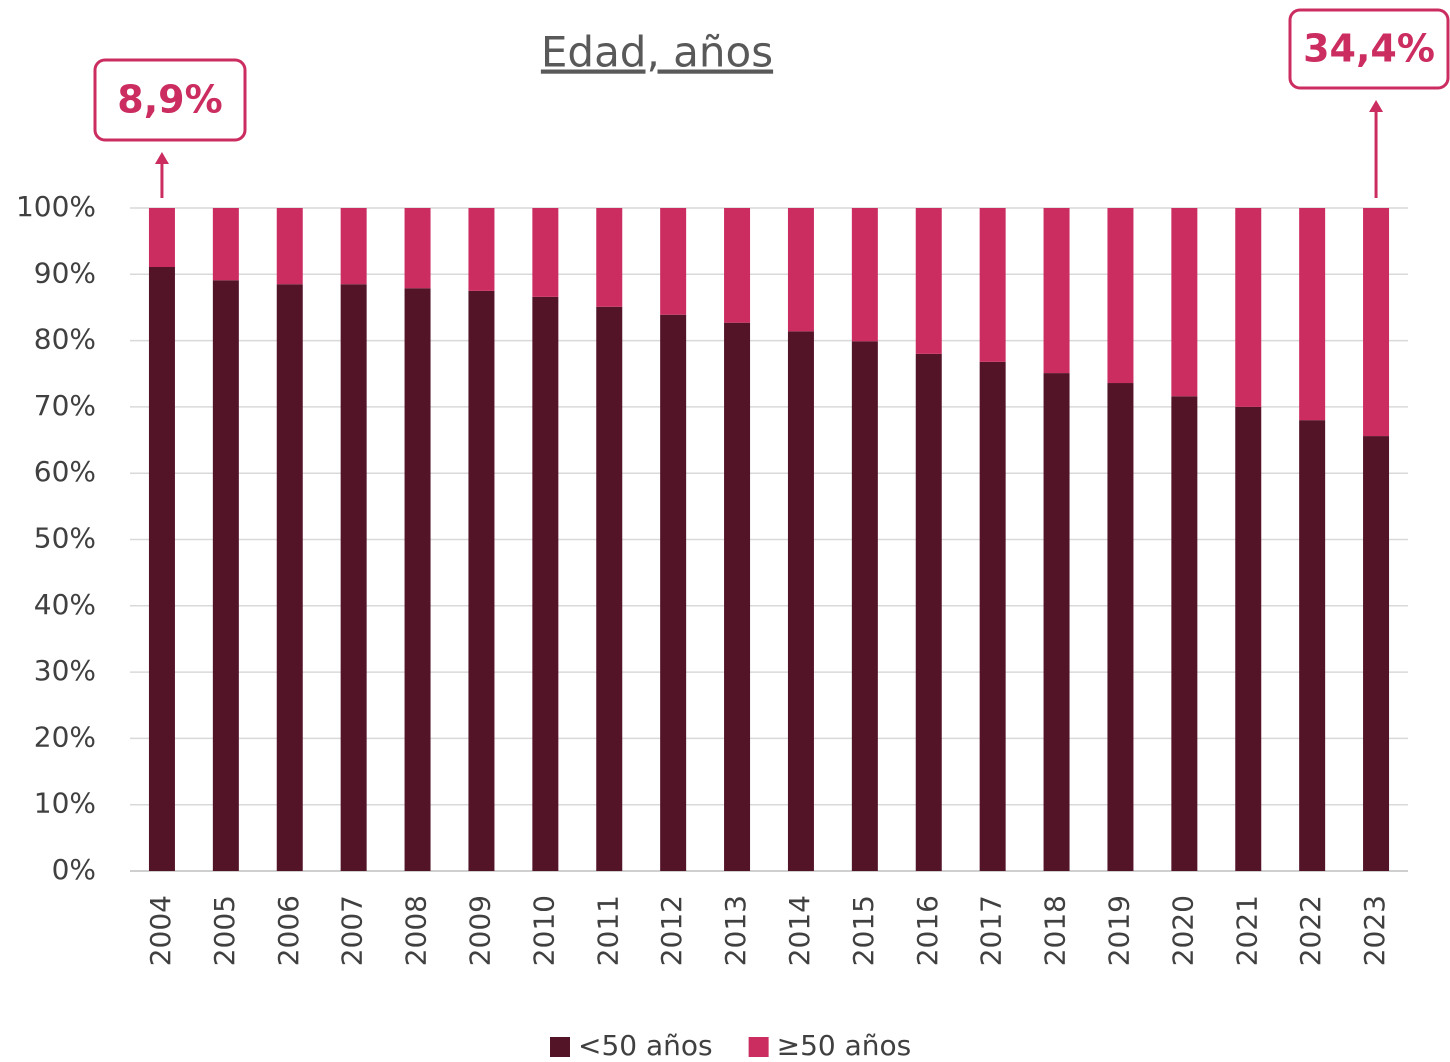 The height and width of the screenshot is (1062, 1450). I want to click on x-tick-label: 2014, so click(799, 930).